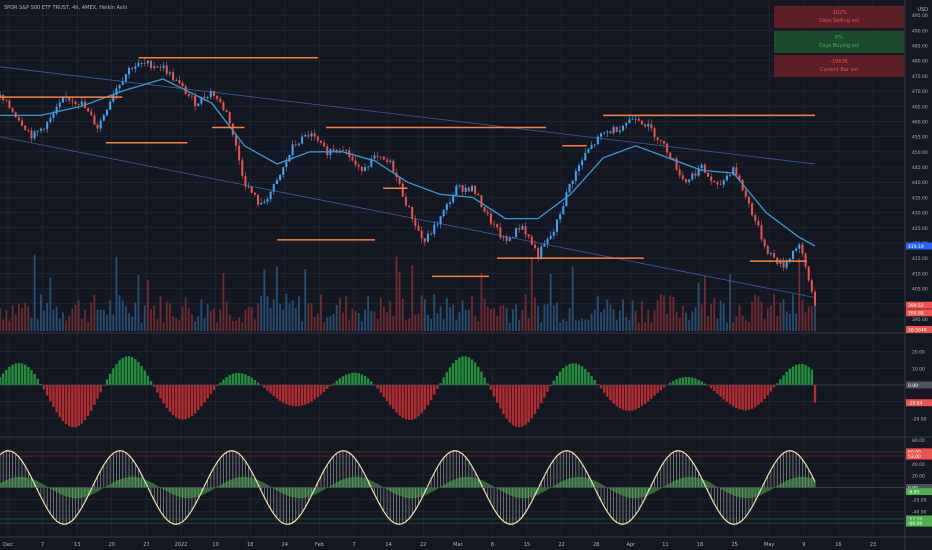 The image size is (932, 550). I want to click on y-tick-label: 480.00, so click(920, 62).